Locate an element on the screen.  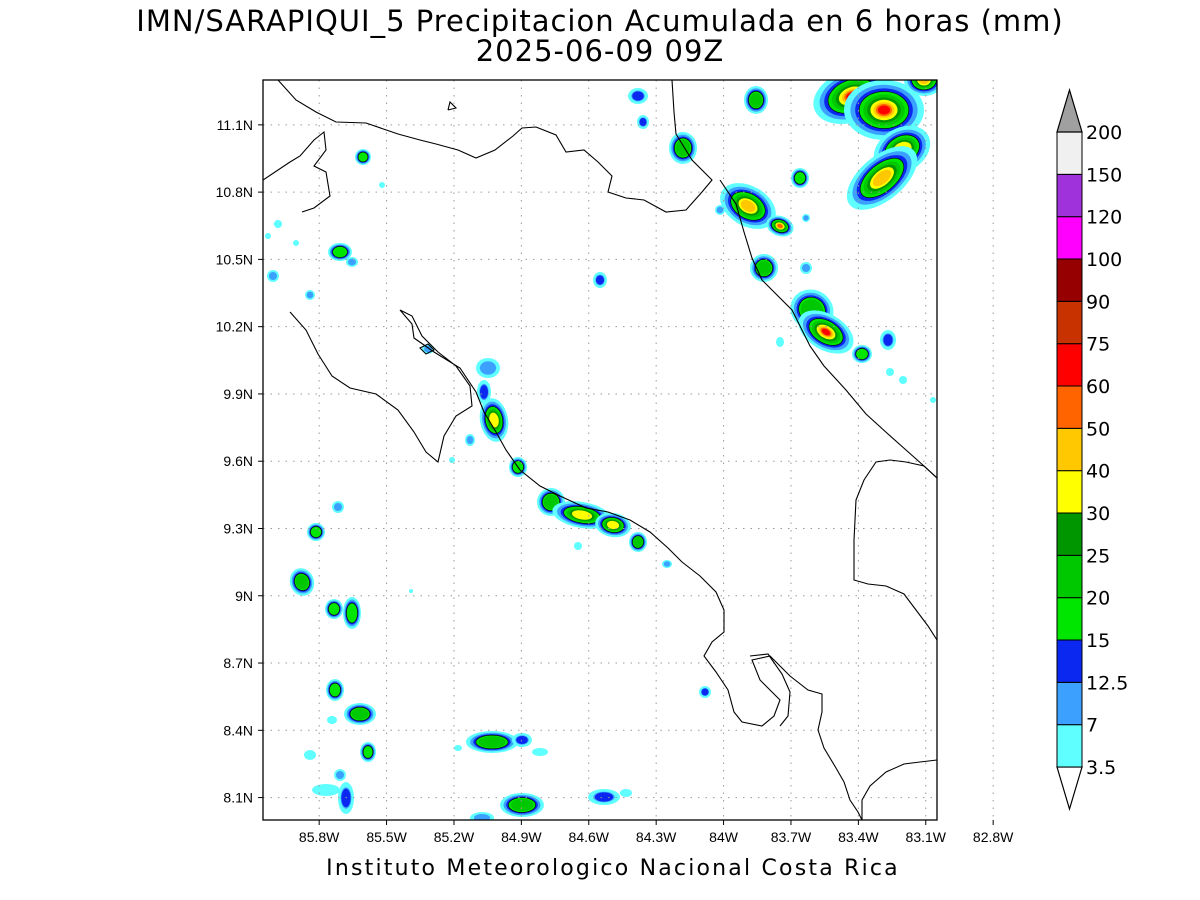
colorbar-level-label: 60 is located at coordinates (1098, 387).